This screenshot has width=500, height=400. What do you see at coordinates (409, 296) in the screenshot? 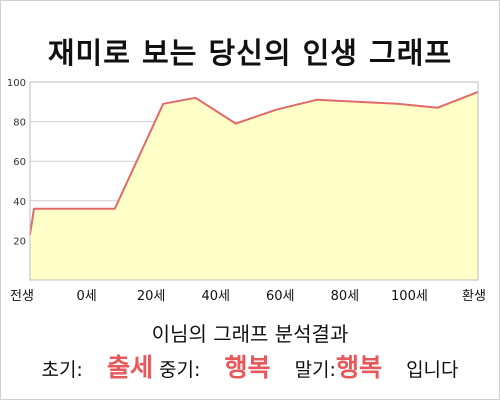
I see `x-tick-label: 100세` at bounding box center [409, 296].